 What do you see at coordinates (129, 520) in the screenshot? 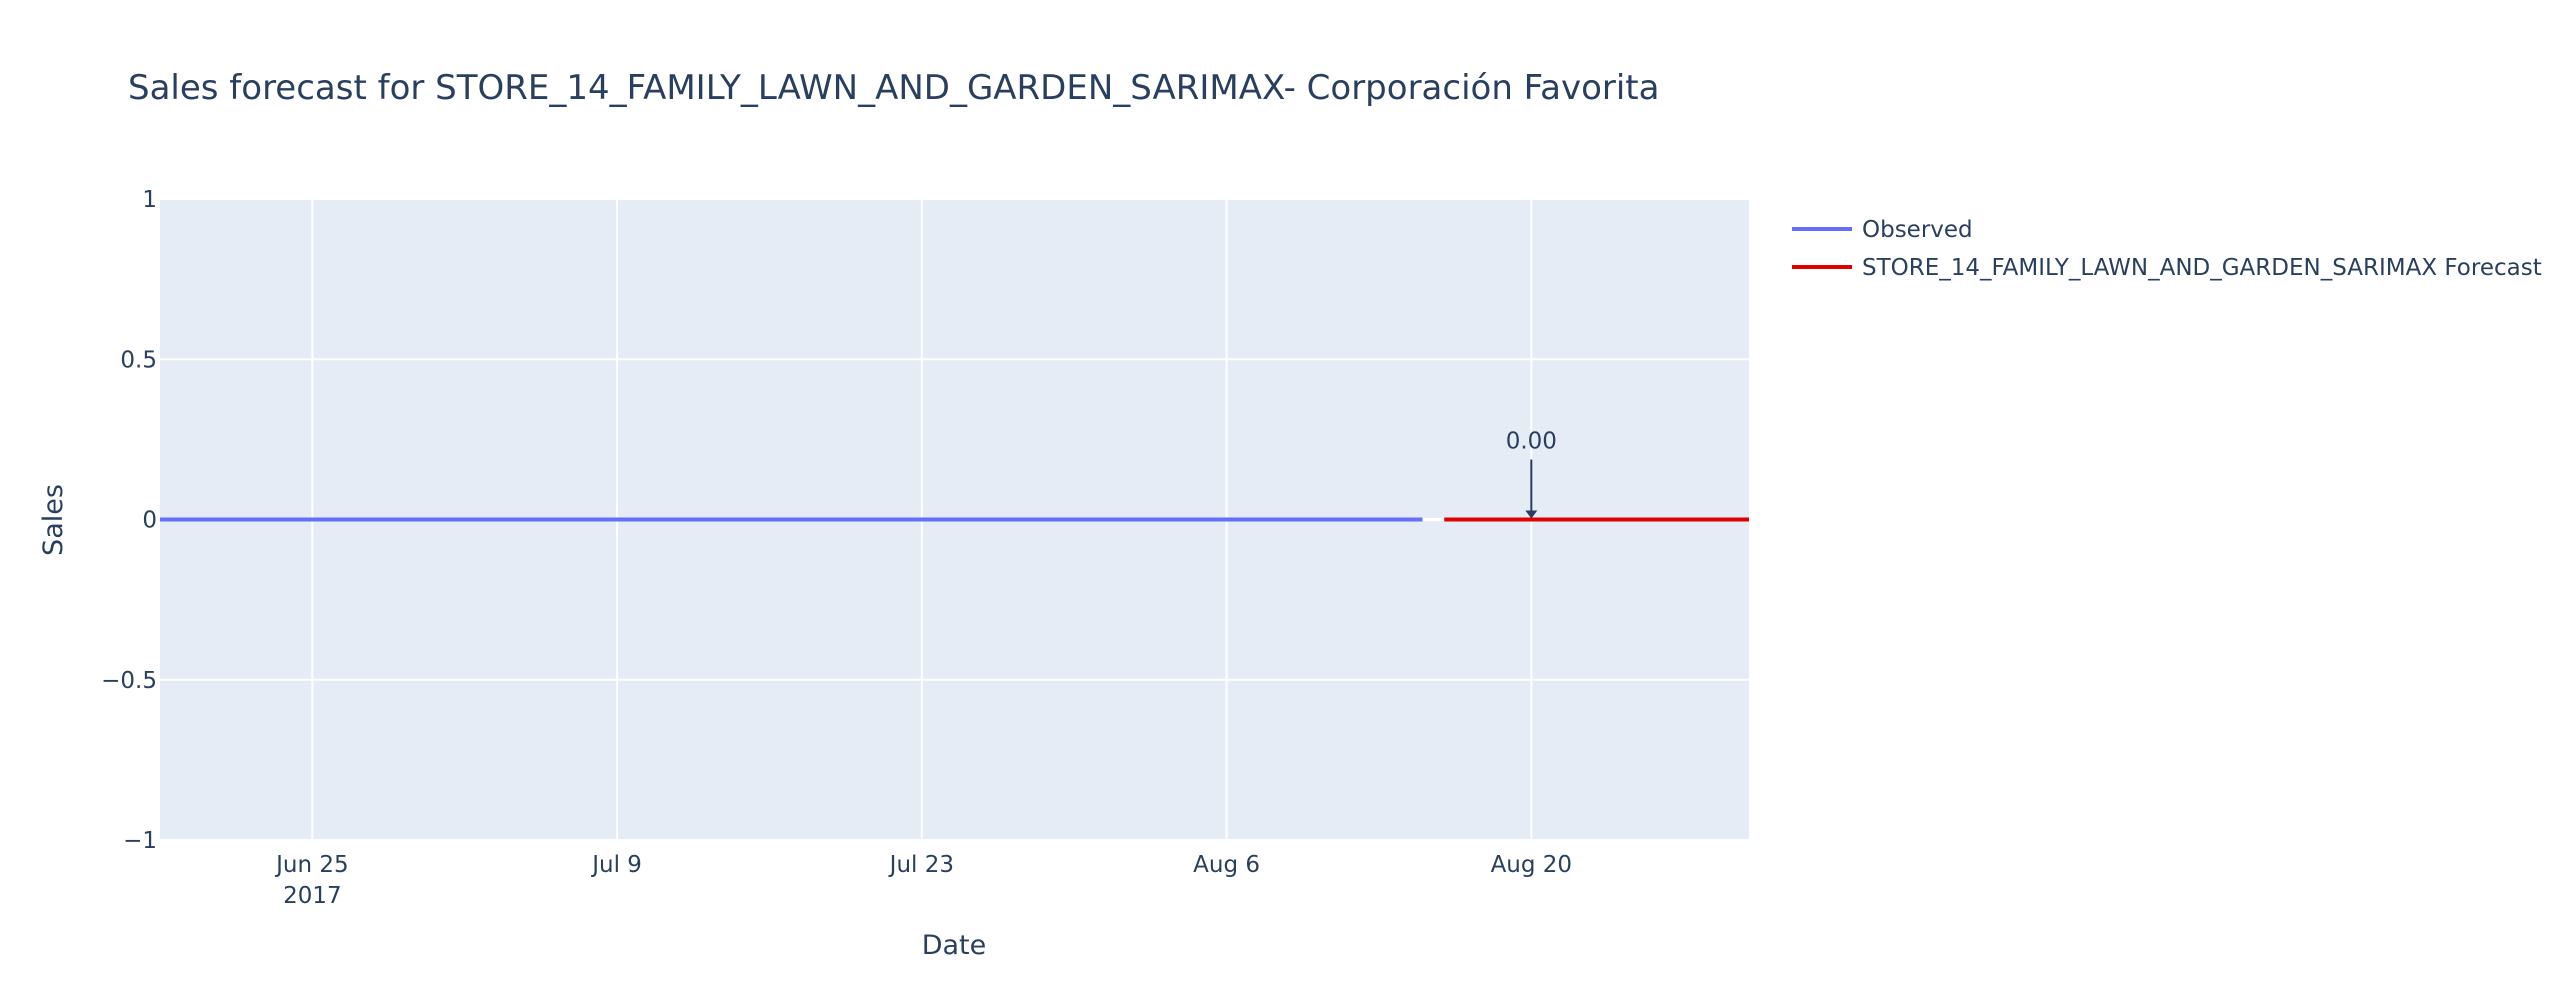
I see `y-axis-ticks: 1 0.5 0 −0.5 −1` at bounding box center [129, 520].